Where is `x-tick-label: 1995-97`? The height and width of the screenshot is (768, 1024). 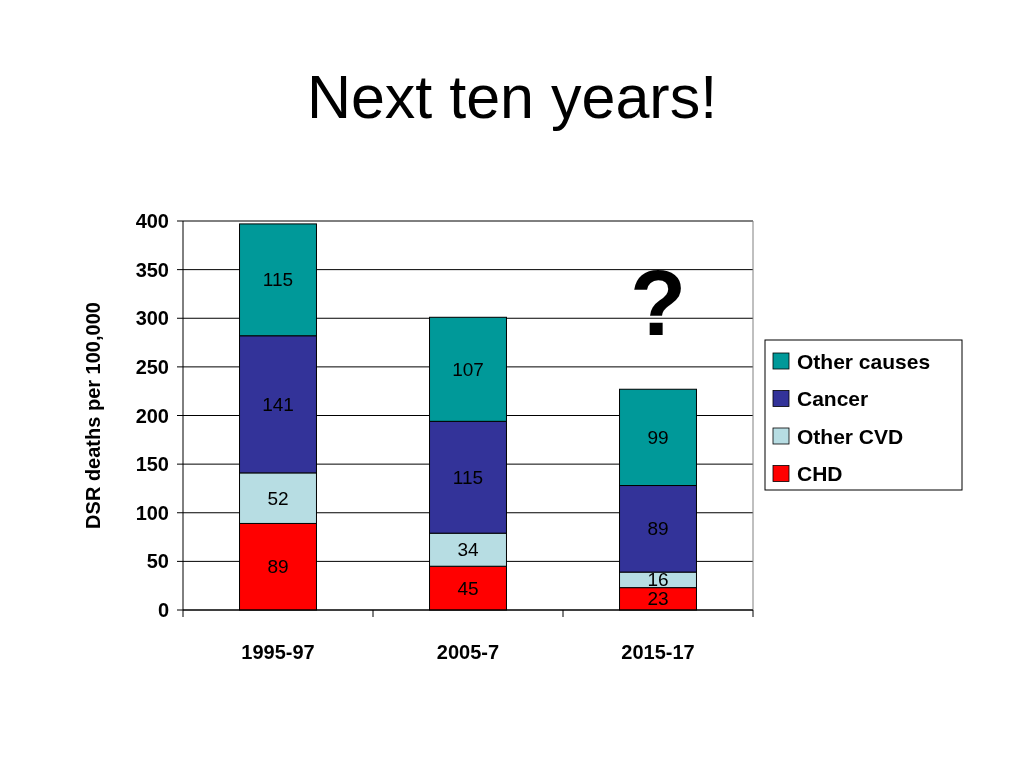
x-tick-label: 1995-97 is located at coordinates (278, 652).